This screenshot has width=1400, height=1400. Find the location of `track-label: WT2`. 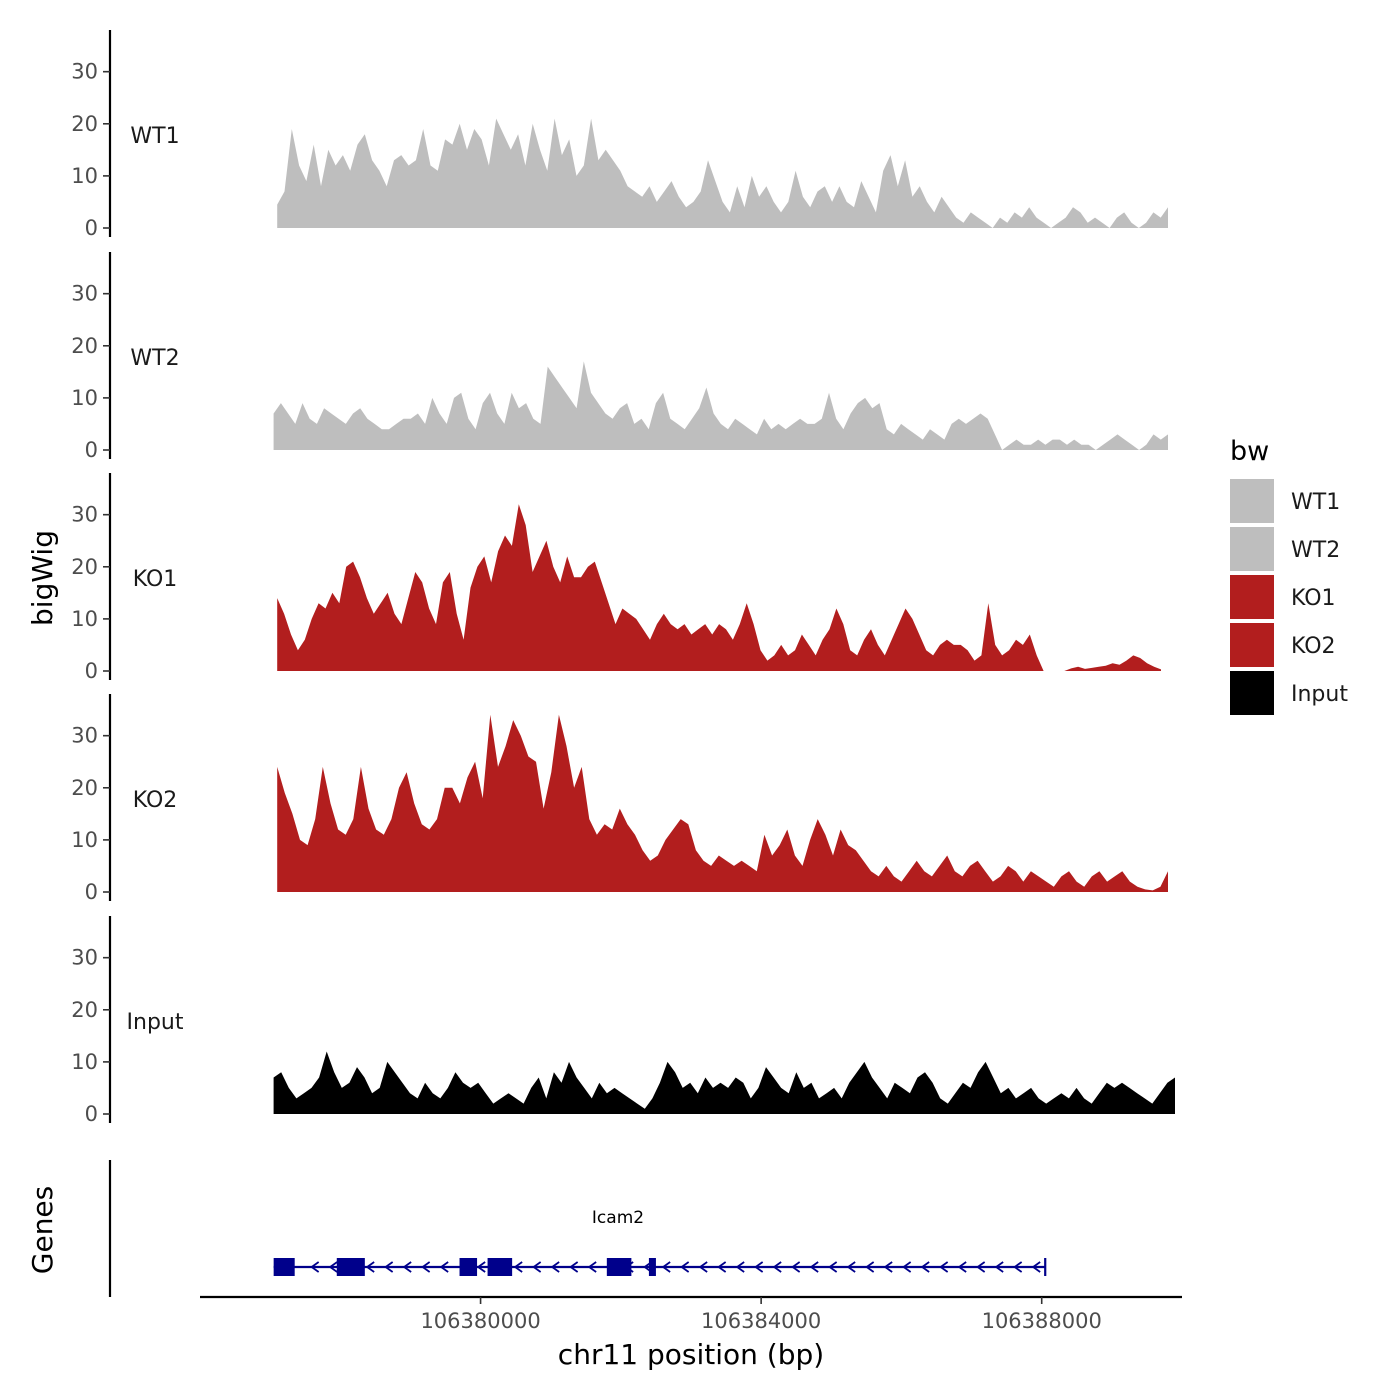

track-label: WT2 is located at coordinates (154, 358).